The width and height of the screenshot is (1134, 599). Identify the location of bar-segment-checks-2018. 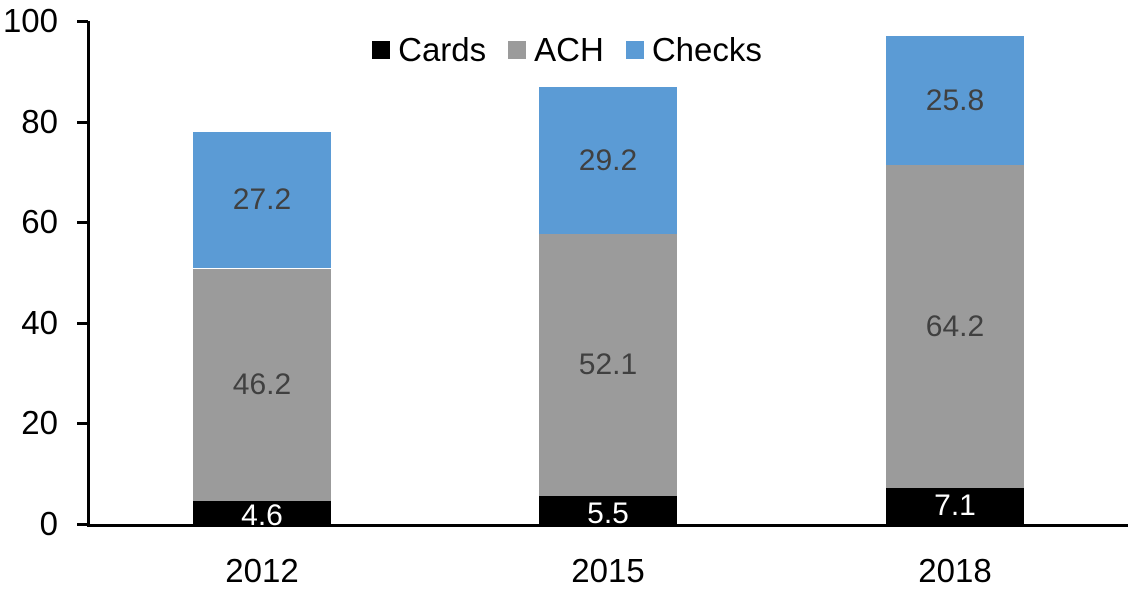
(955, 100).